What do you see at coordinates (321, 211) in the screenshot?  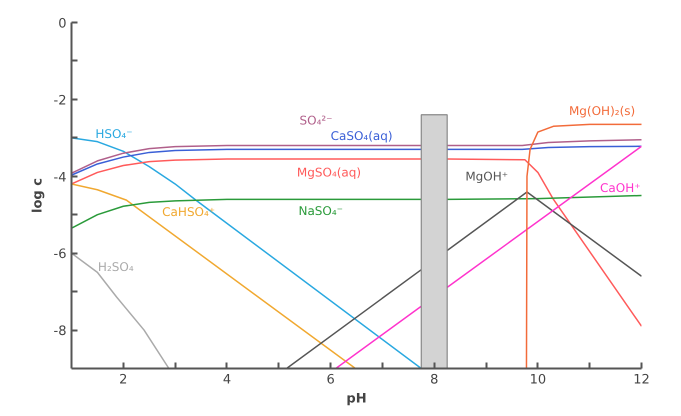 I see `series-label: NaSO₄⁻` at bounding box center [321, 211].